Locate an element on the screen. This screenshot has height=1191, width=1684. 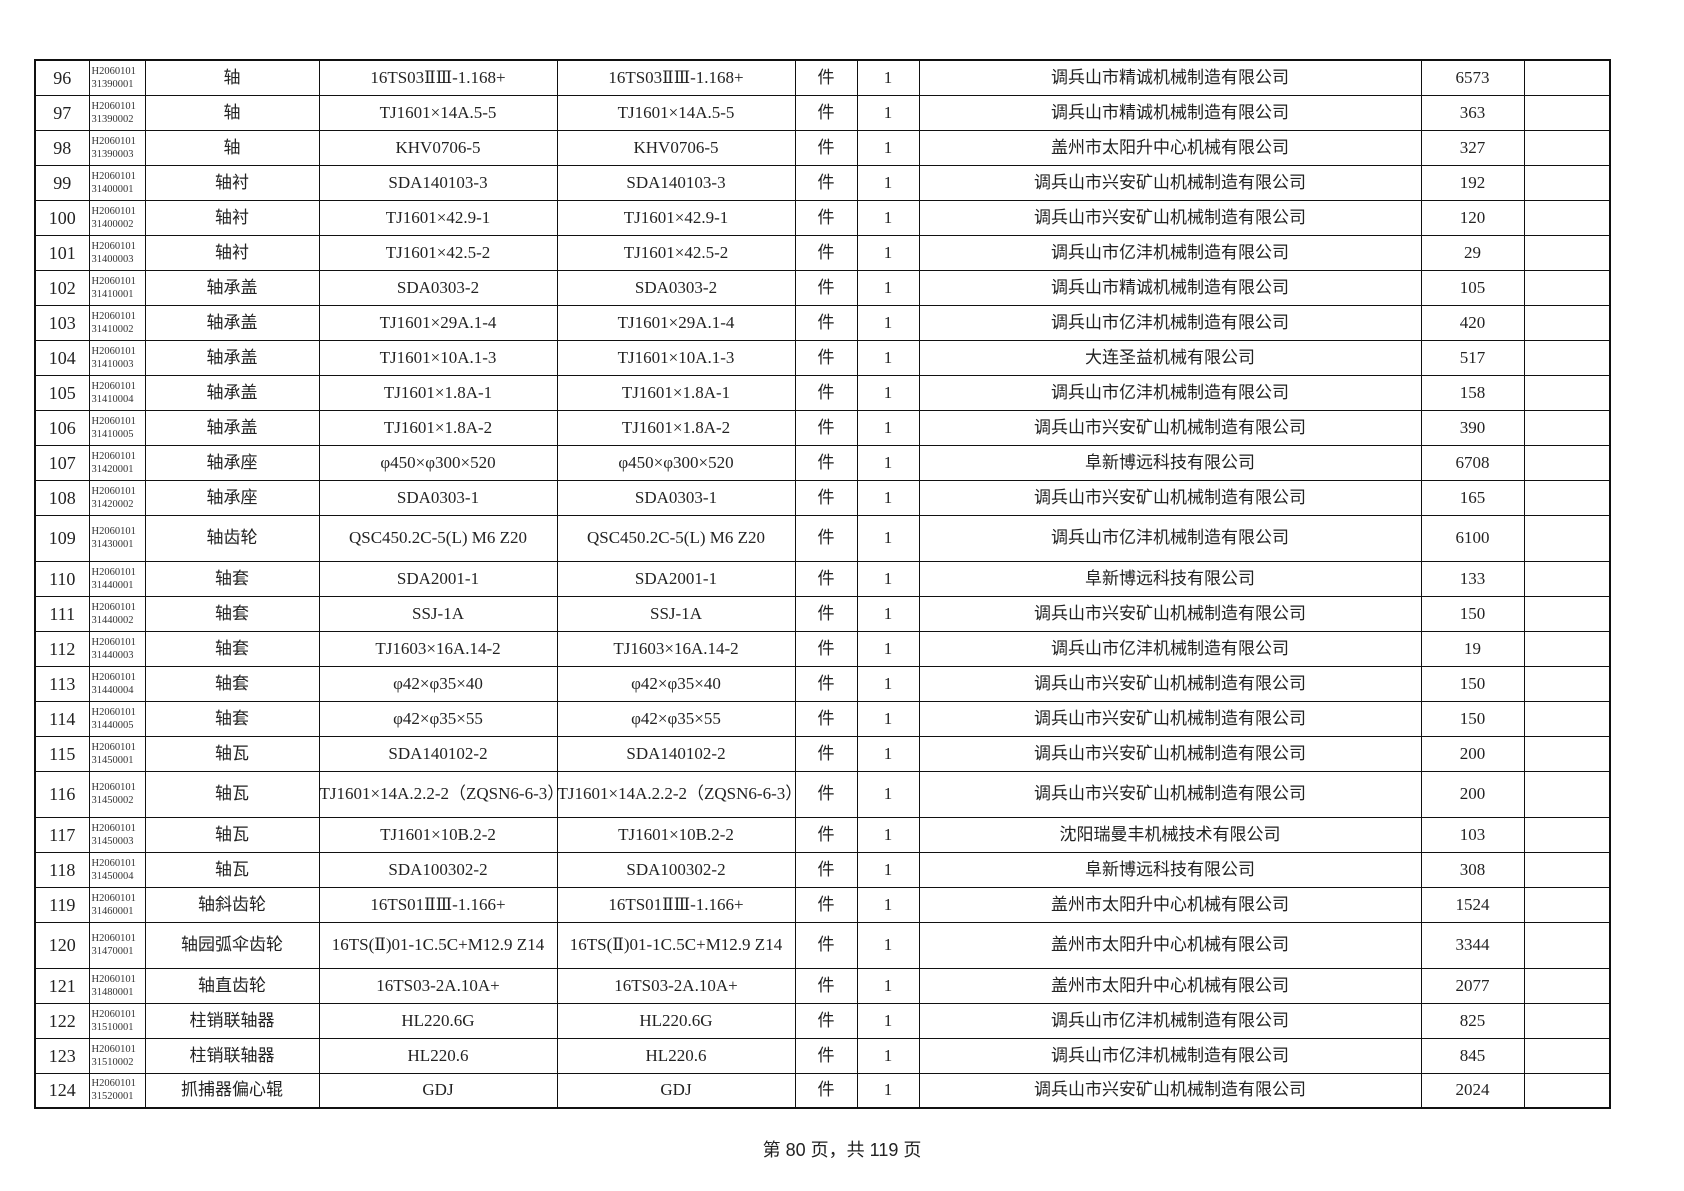
material-code-part: 31390001 is located at coordinates (112, 84).